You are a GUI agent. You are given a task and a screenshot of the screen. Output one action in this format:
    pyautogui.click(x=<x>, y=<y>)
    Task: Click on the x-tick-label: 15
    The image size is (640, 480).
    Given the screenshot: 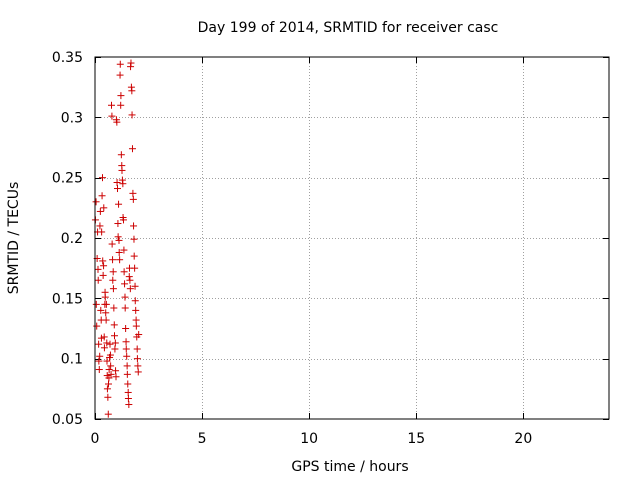 What is the action you would take?
    pyautogui.click(x=416, y=439)
    